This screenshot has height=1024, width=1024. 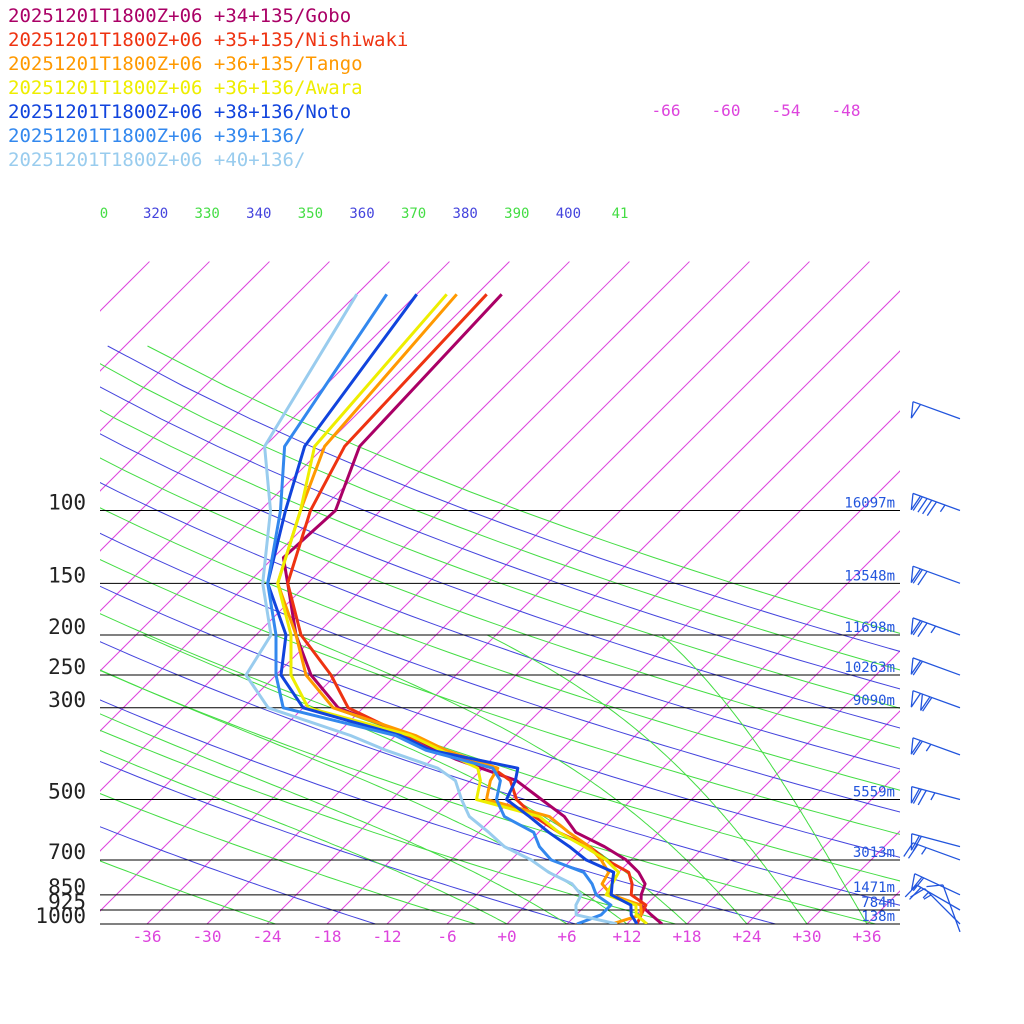 I want to click on temperature-tick-label: +36, so click(x=867, y=936).